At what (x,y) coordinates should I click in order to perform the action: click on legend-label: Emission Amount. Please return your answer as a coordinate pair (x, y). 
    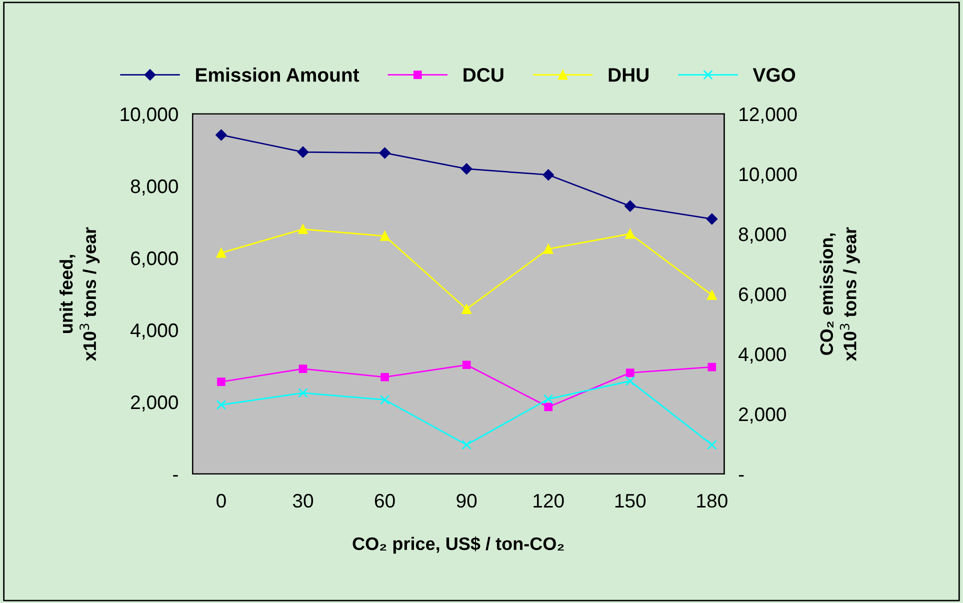
    Looking at the image, I should click on (278, 75).